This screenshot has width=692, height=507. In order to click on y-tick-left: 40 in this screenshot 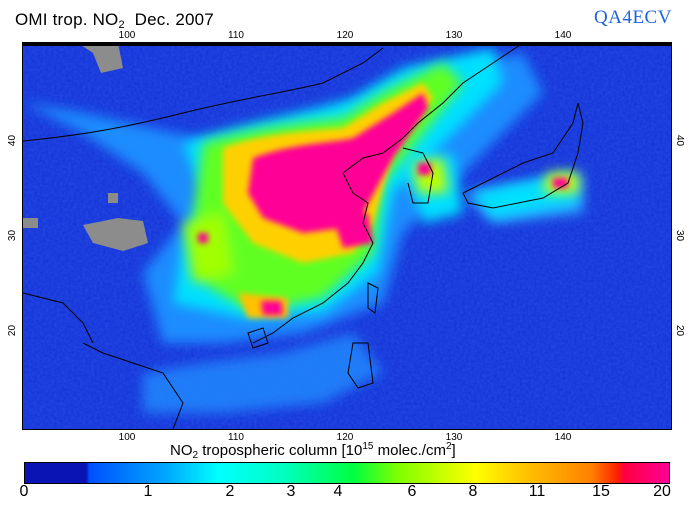, I will do `click(13, 140)`.